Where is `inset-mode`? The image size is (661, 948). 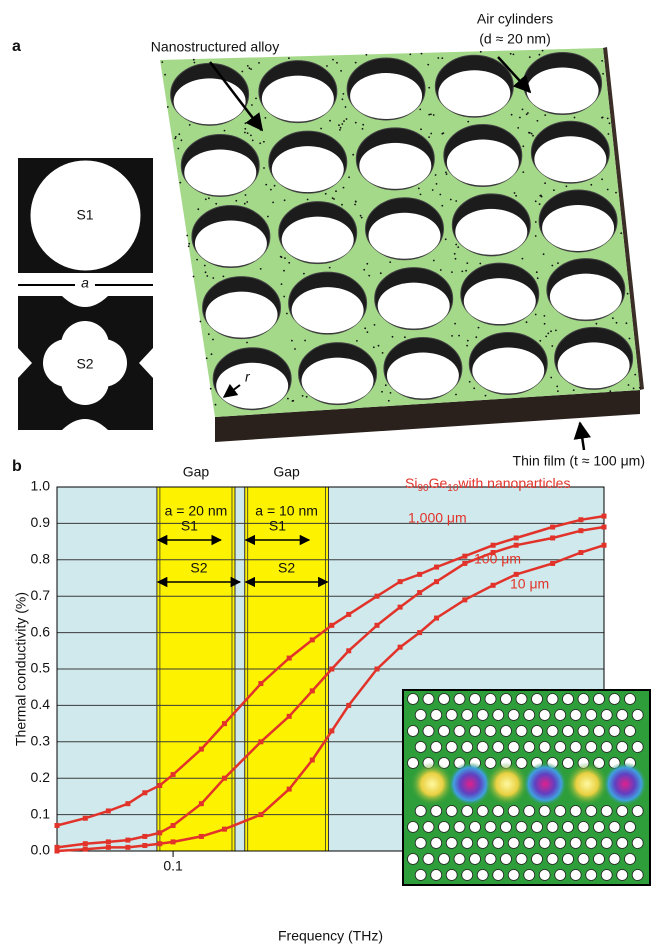
inset-mode is located at coordinates (587, 784).